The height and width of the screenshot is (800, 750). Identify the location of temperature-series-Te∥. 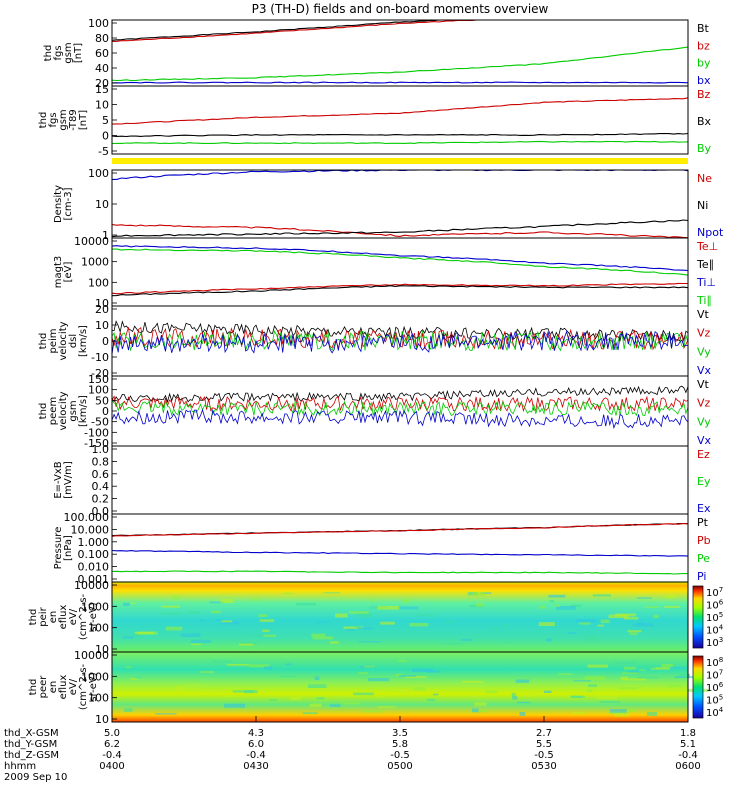
(400, 291).